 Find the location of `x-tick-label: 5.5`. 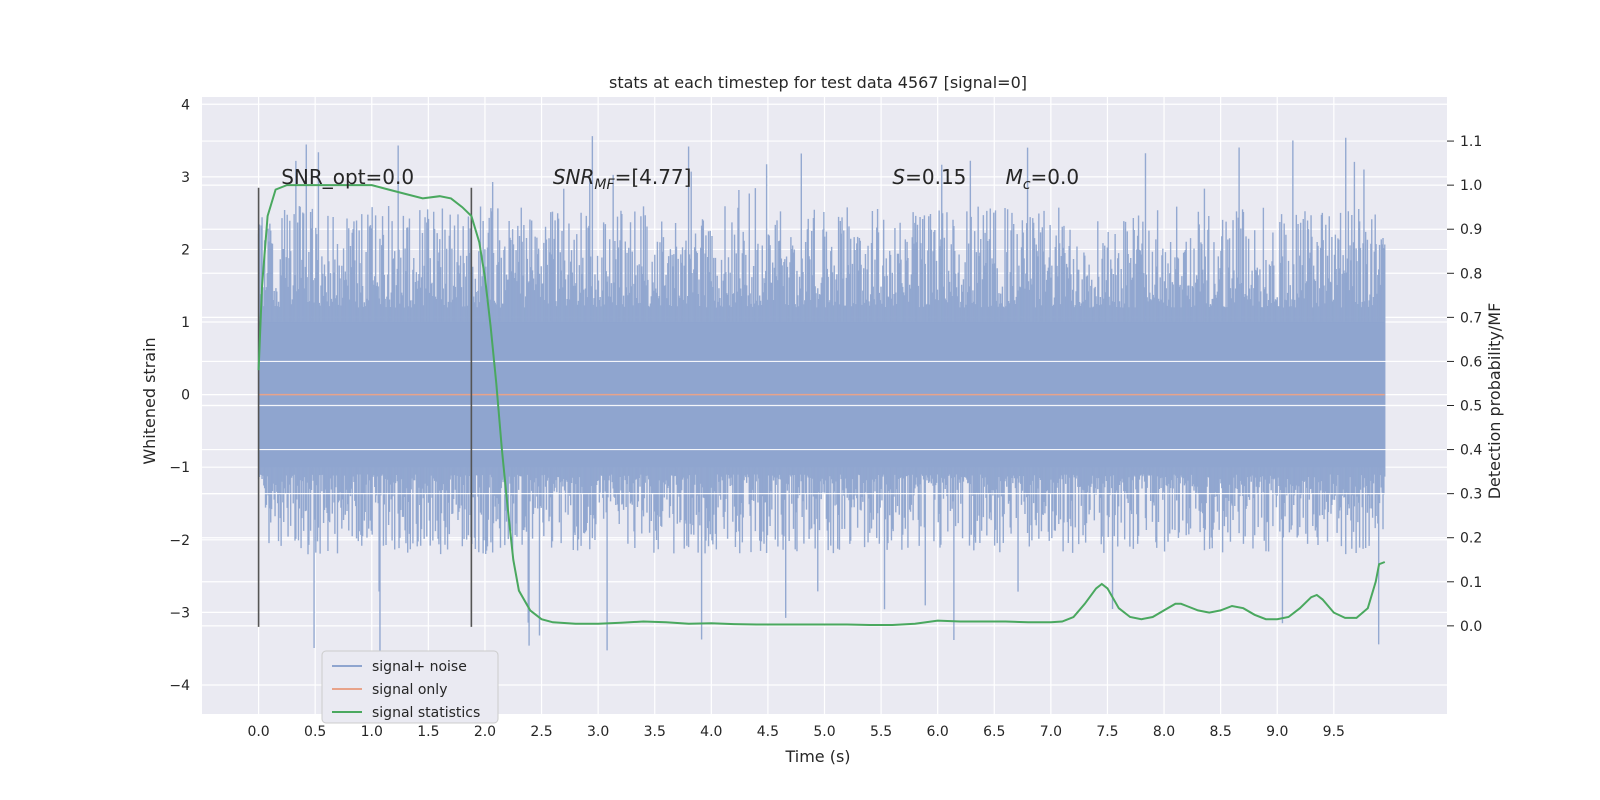

x-tick-label: 5.5 is located at coordinates (881, 732).